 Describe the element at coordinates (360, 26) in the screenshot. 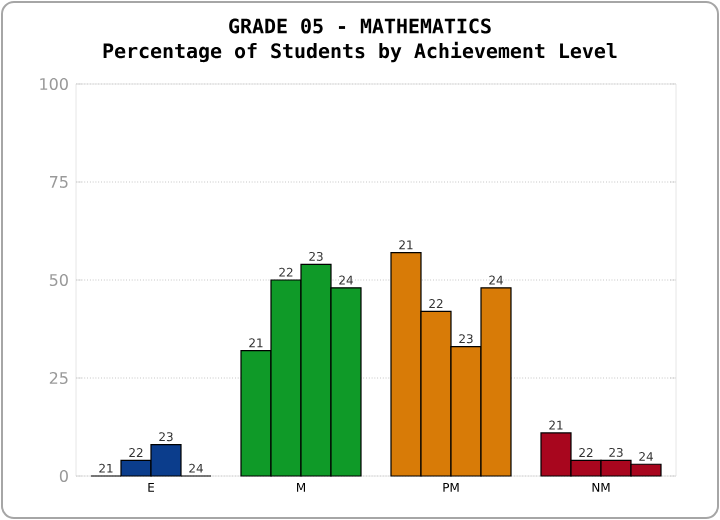

I see `chart-title: GRADE 05 - MATHEMATICS` at that location.